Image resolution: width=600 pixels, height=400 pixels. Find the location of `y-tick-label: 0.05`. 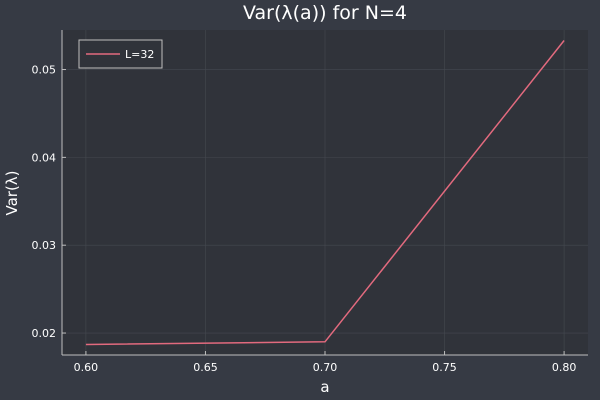

y-tick-label: 0.05 is located at coordinates (44, 70).